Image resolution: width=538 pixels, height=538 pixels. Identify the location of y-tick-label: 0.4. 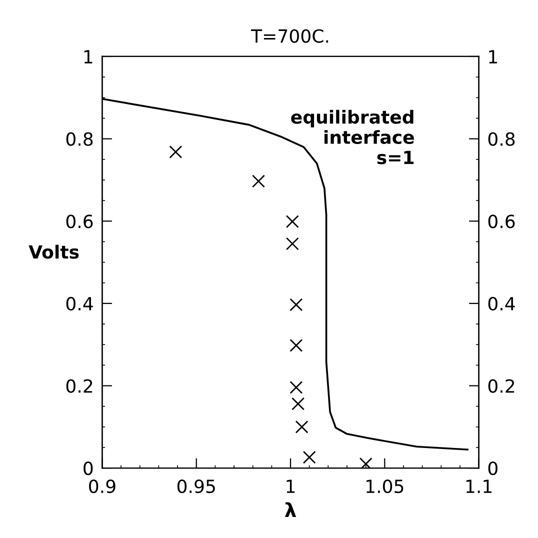
(79, 303).